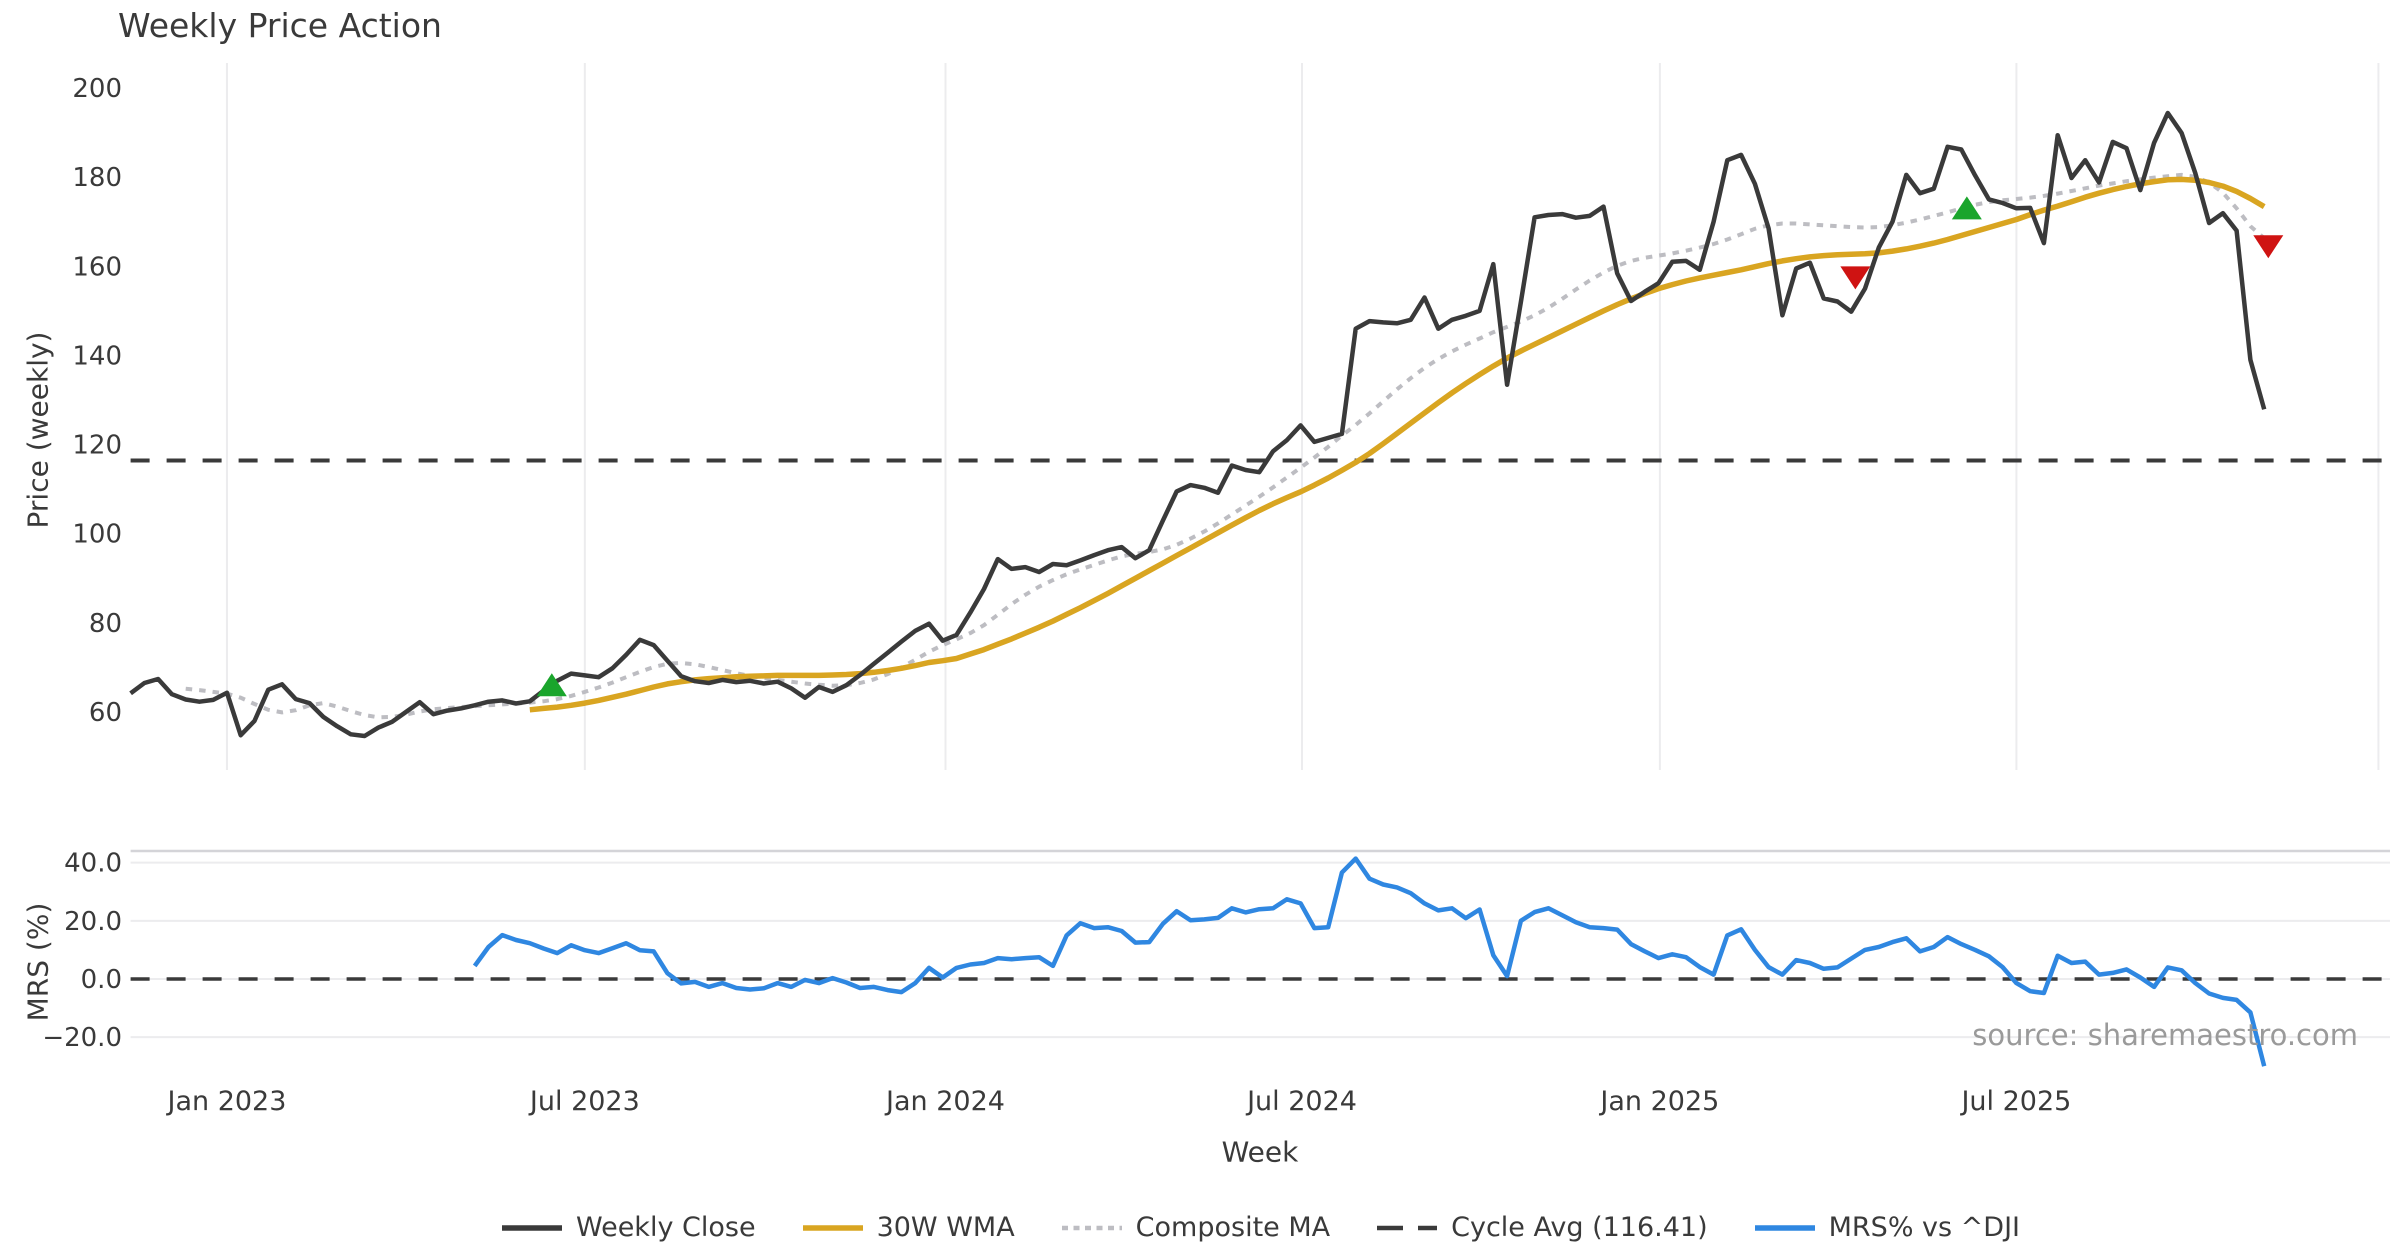  Describe the element at coordinates (97, 267) in the screenshot. I see `price-ytick-label: 160` at that location.